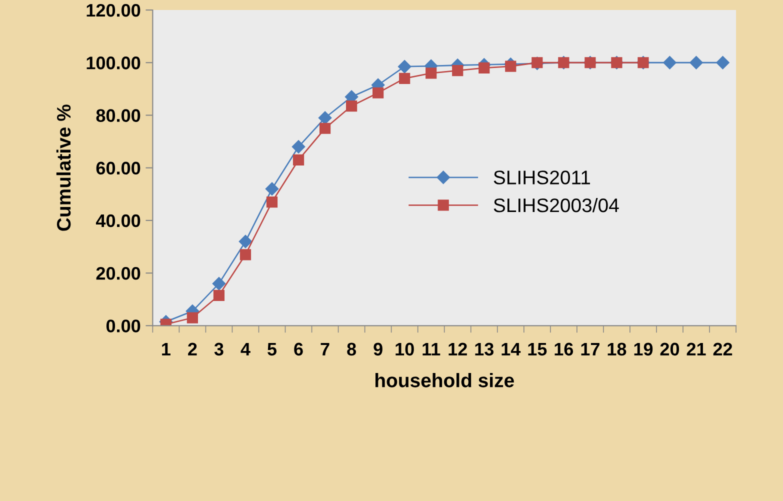 Image resolution: width=783 pixels, height=501 pixels. I want to click on x-tick-label: 12, so click(457, 349).